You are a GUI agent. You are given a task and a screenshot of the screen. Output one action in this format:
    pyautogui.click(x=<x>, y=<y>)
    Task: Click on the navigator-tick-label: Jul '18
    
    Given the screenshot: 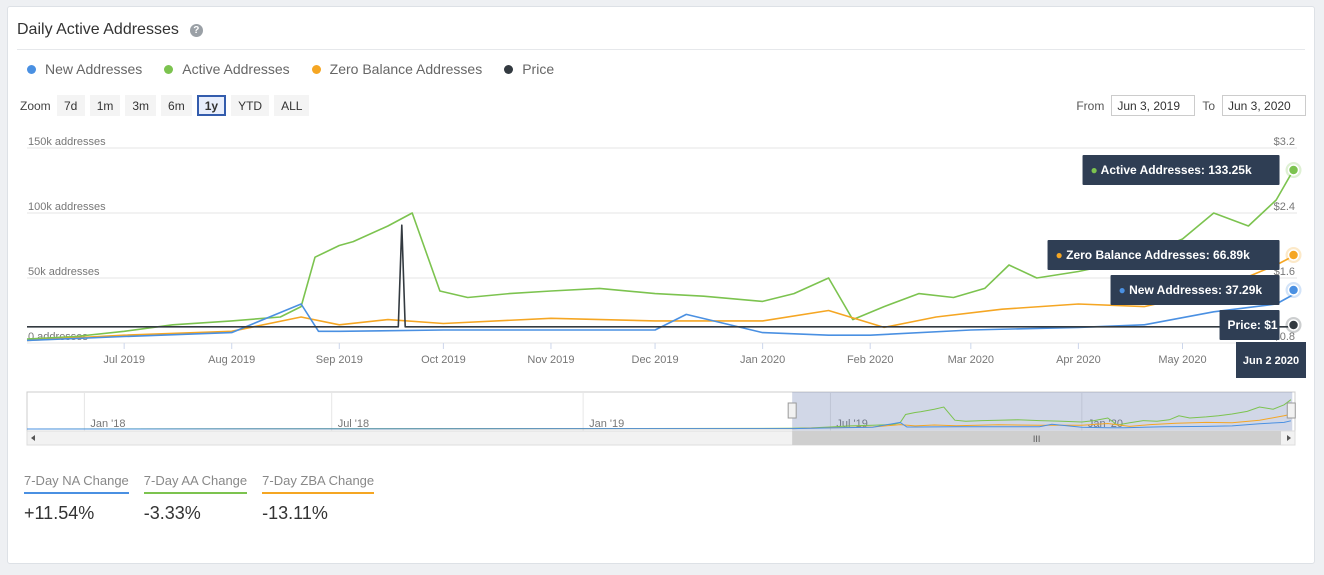 What is the action you would take?
    pyautogui.click(x=353, y=424)
    